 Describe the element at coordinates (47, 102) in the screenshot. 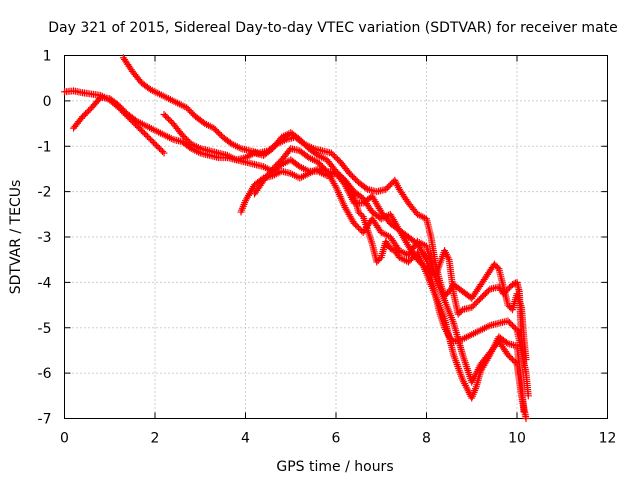

I see `y-tick-label: 0` at that location.